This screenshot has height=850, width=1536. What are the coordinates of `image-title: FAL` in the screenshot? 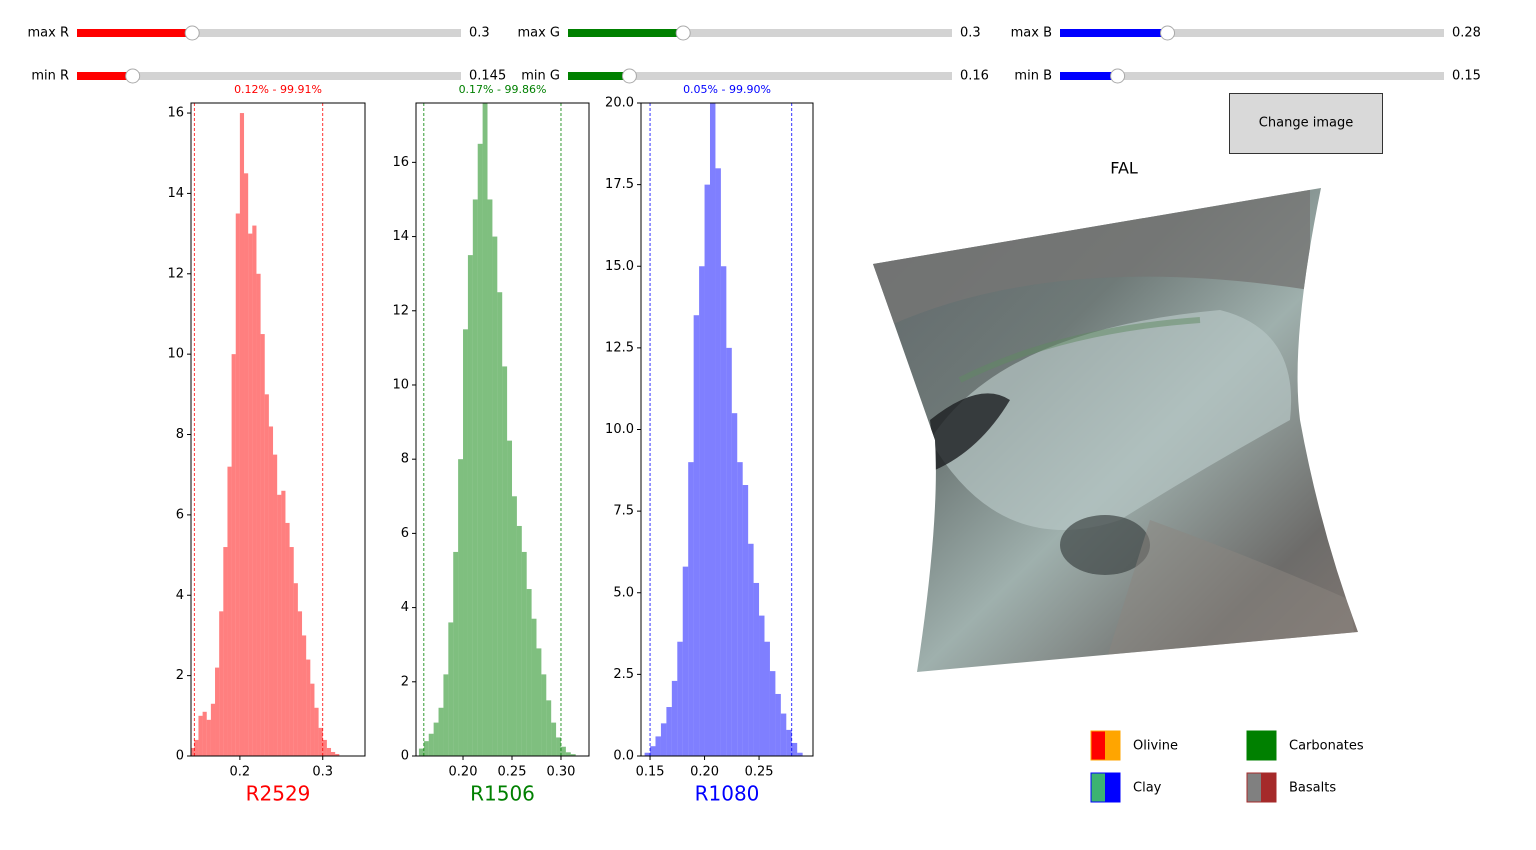 It's located at (1124, 168).